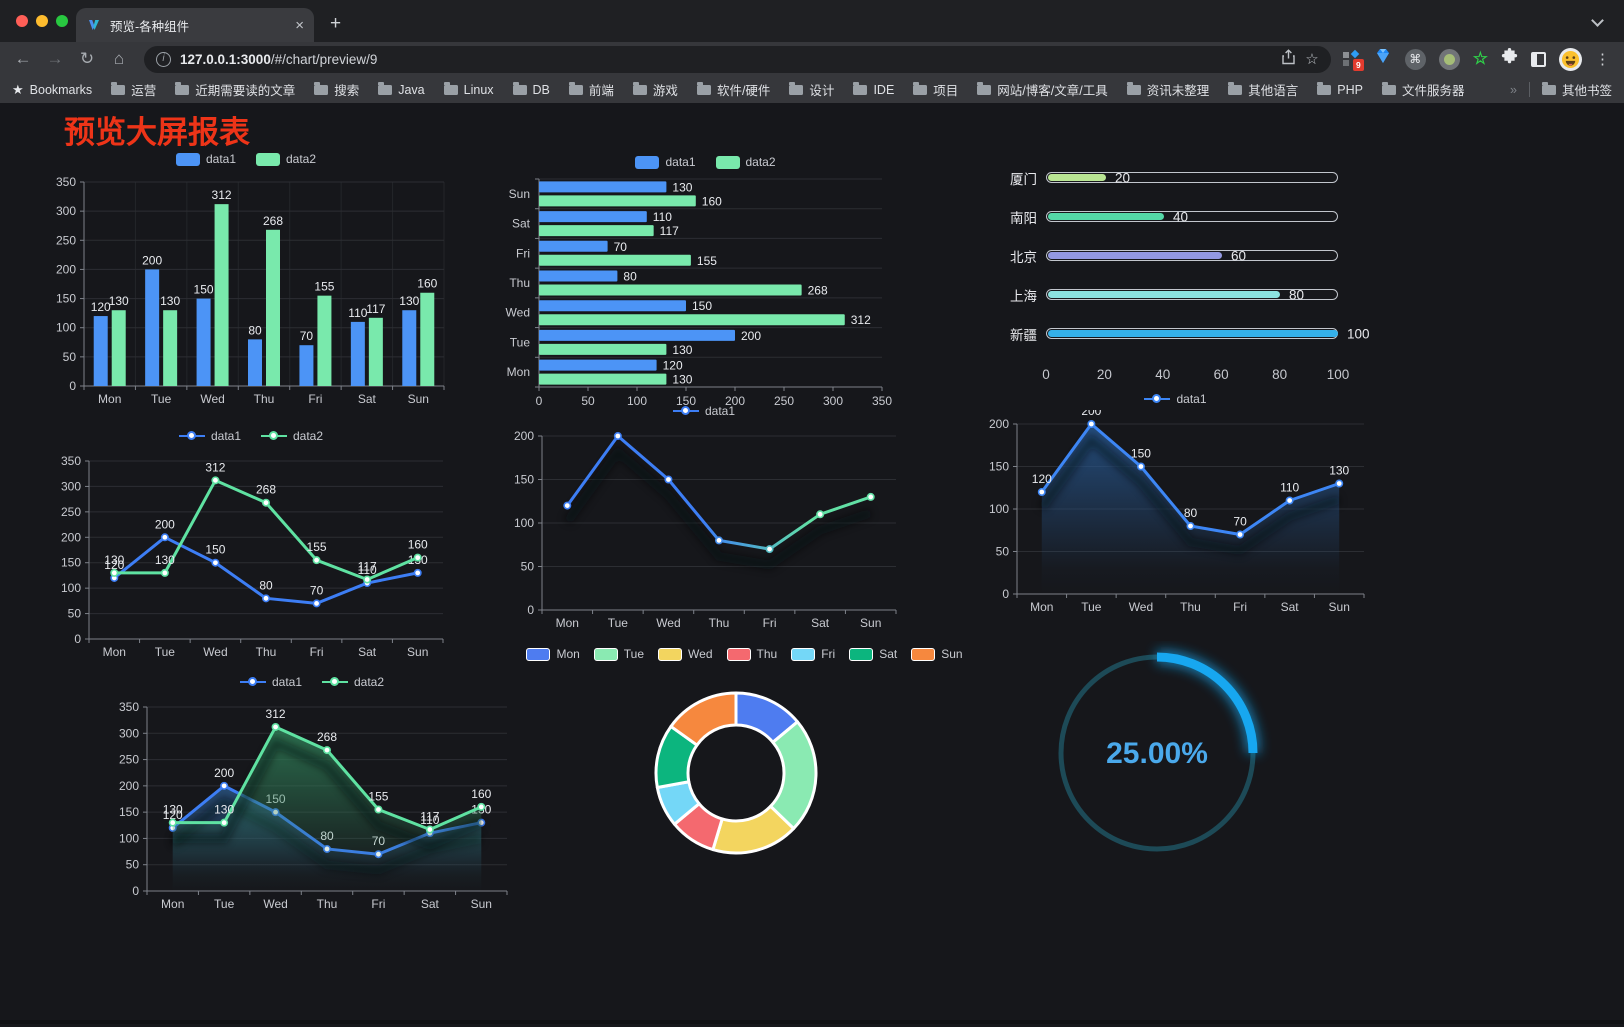  Describe the element at coordinates (935, 89) in the screenshot. I see `bookmark-folder: 项目` at that location.